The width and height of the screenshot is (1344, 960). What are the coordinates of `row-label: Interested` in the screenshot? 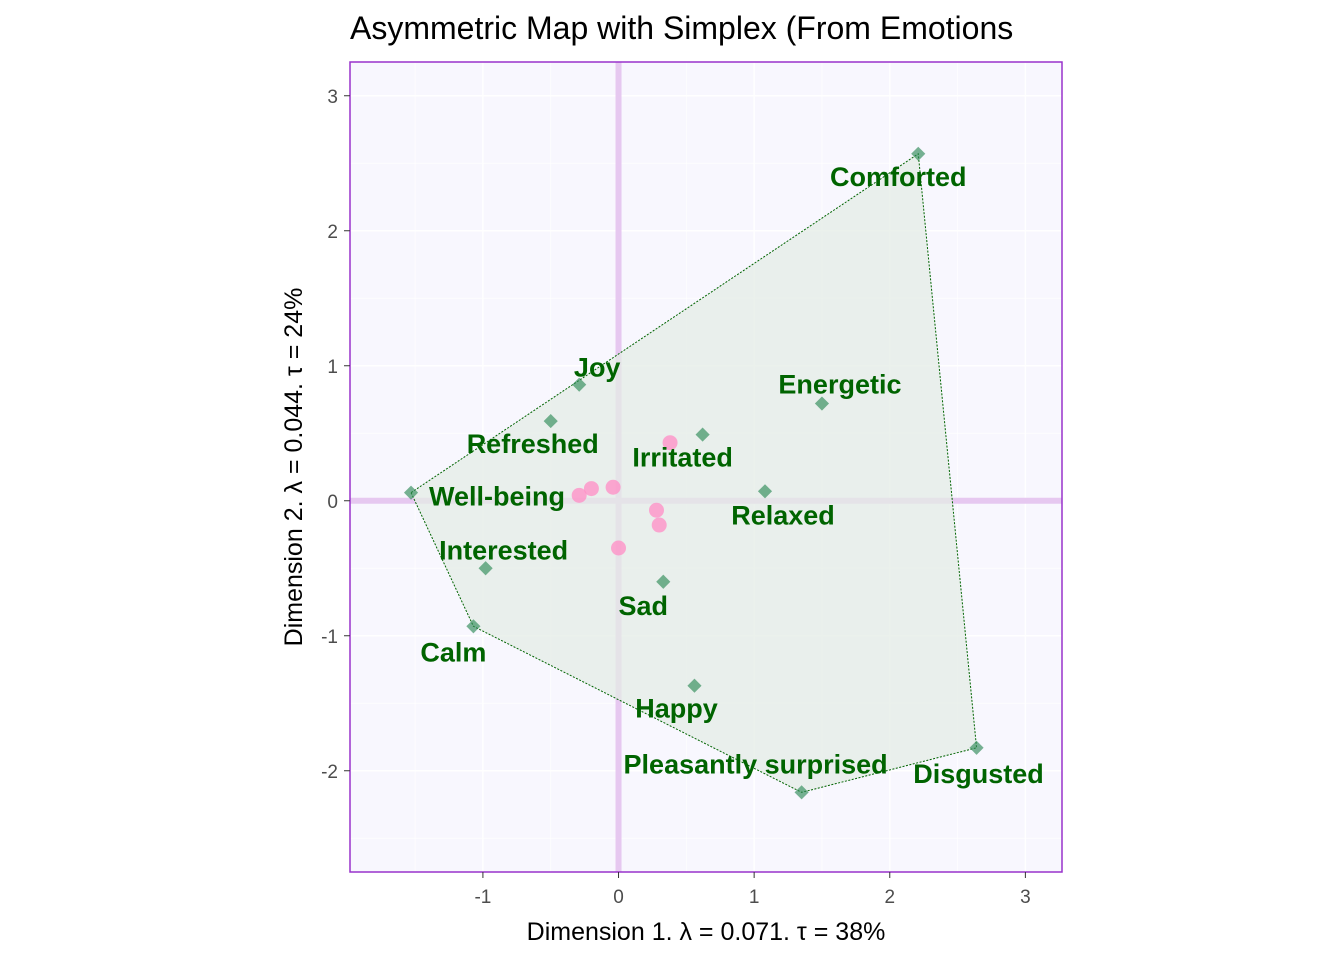 It's located at (503, 550).